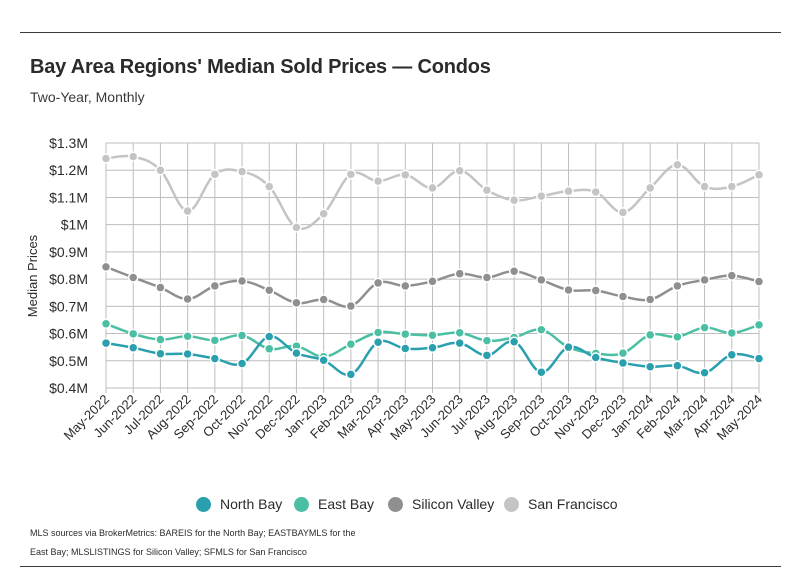 This screenshot has width=801, height=575. What do you see at coordinates (32, 275) in the screenshot?
I see `y-axis-label: Median Prices` at bounding box center [32, 275].